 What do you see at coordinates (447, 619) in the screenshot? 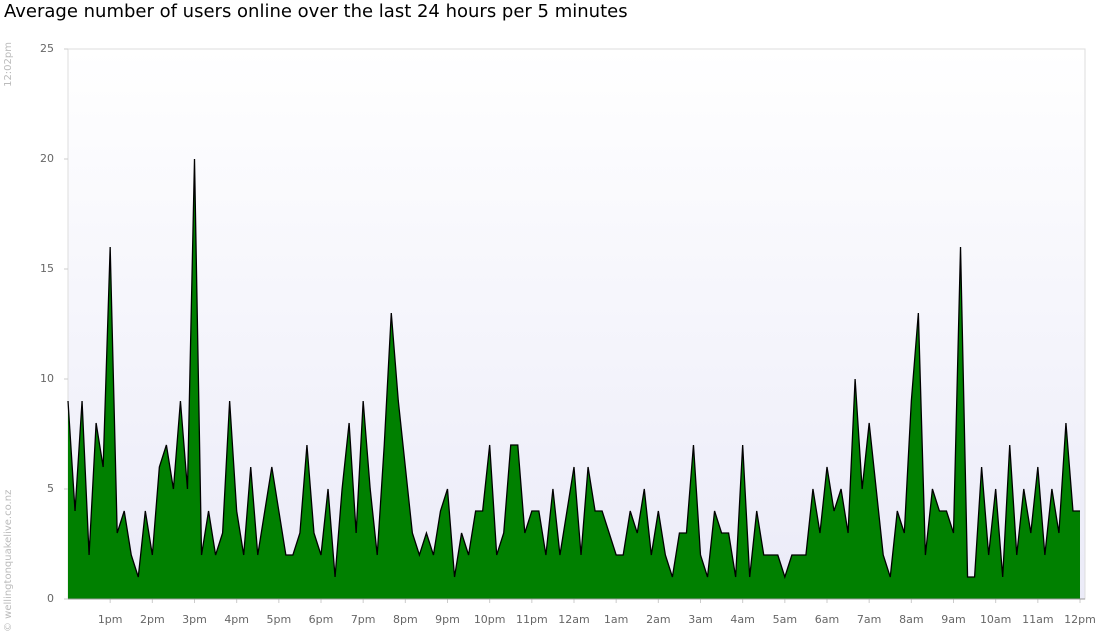
I see `x-tick-label: 9pm` at bounding box center [447, 619].